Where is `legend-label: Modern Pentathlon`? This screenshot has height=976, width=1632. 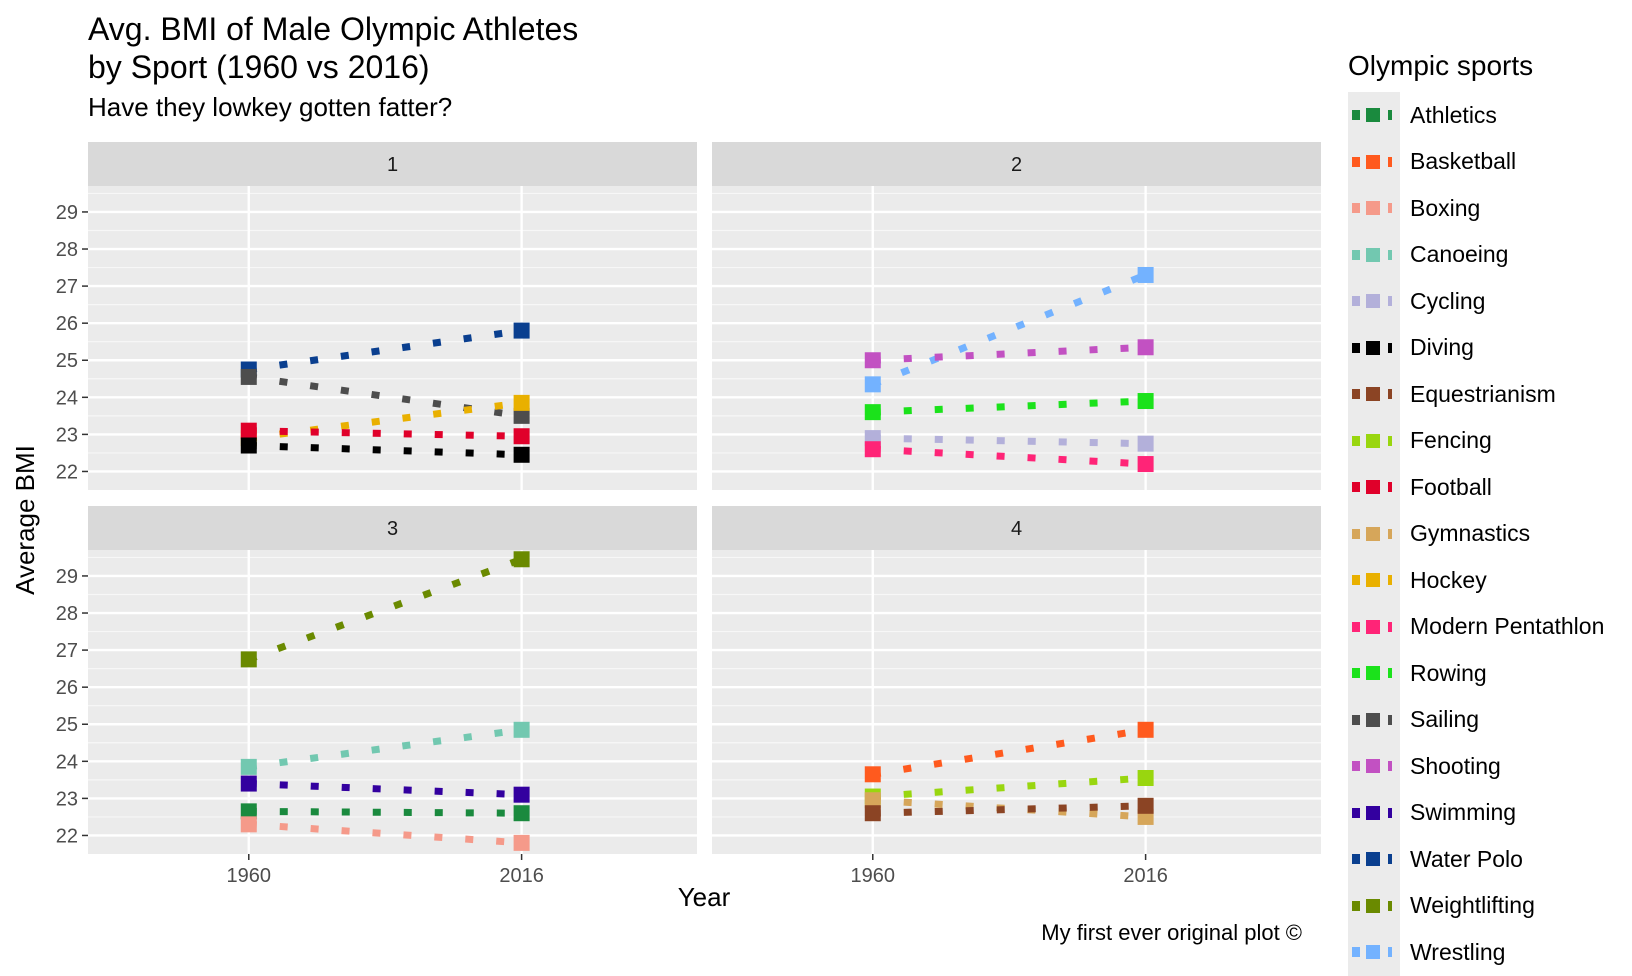 legend-label: Modern Pentathlon is located at coordinates (1507, 626).